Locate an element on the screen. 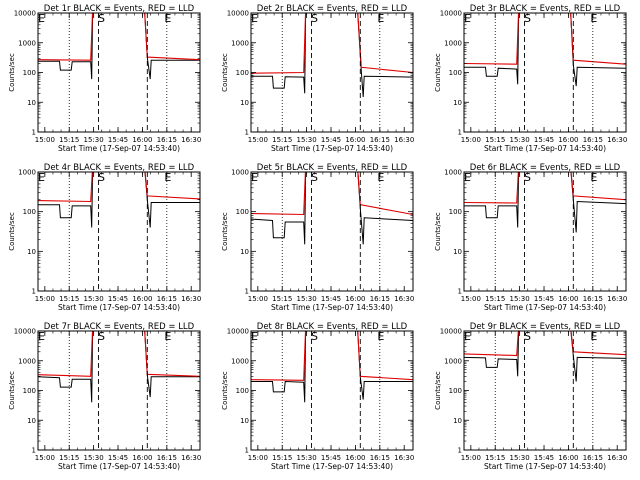 This screenshot has width=640, height=480. chart-title: Det 7r BLACK = Events, RED = LLD is located at coordinates (119, 327).